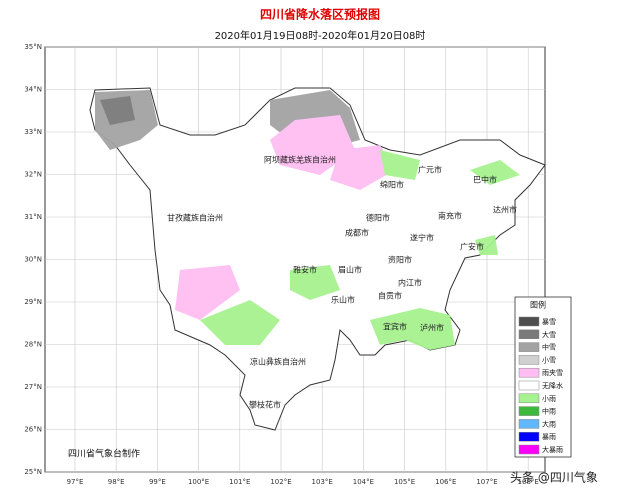 The height and width of the screenshot is (504, 640). Describe the element at coordinates (472, 247) in the screenshot. I see `city-label: 广安市` at that location.